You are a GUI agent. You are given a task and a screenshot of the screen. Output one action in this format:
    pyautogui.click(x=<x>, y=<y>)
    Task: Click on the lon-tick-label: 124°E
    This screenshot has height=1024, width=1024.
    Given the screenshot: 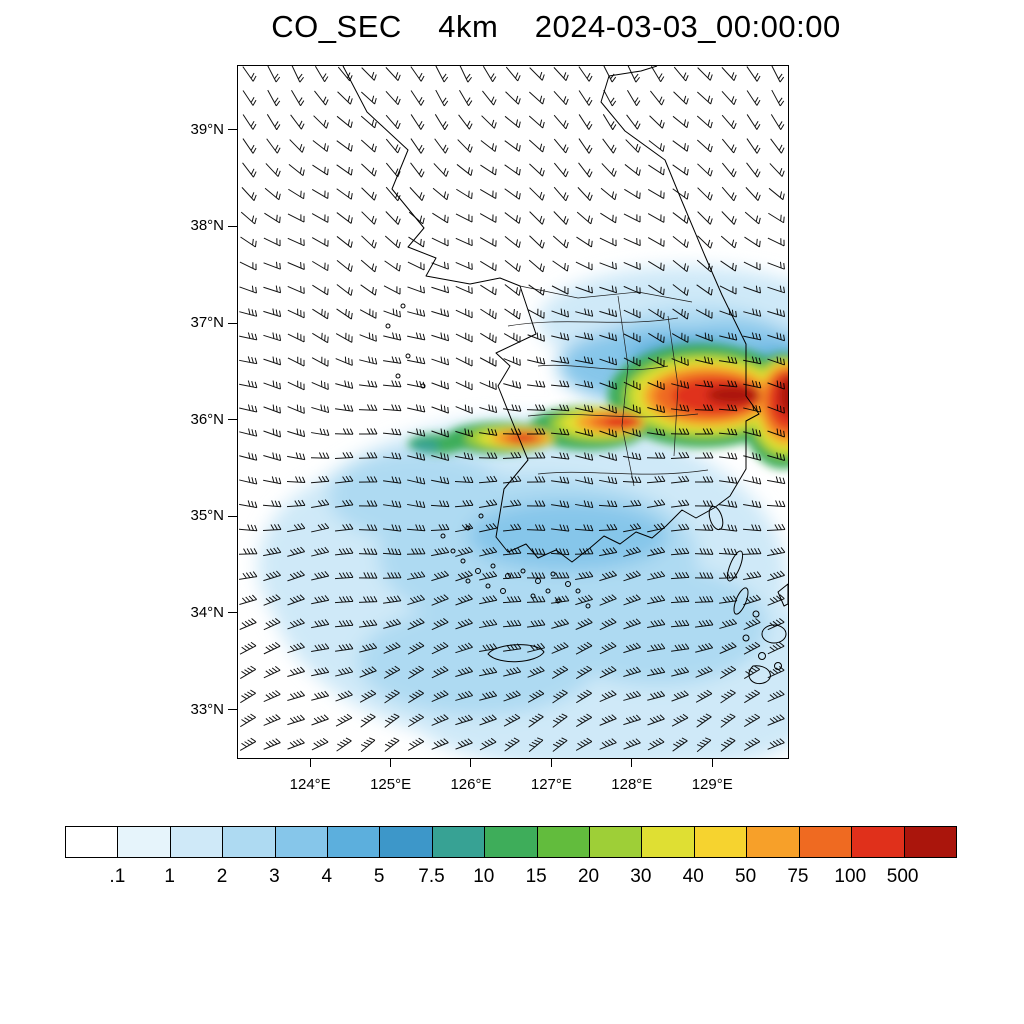 What is the action you would take?
    pyautogui.click(x=310, y=784)
    